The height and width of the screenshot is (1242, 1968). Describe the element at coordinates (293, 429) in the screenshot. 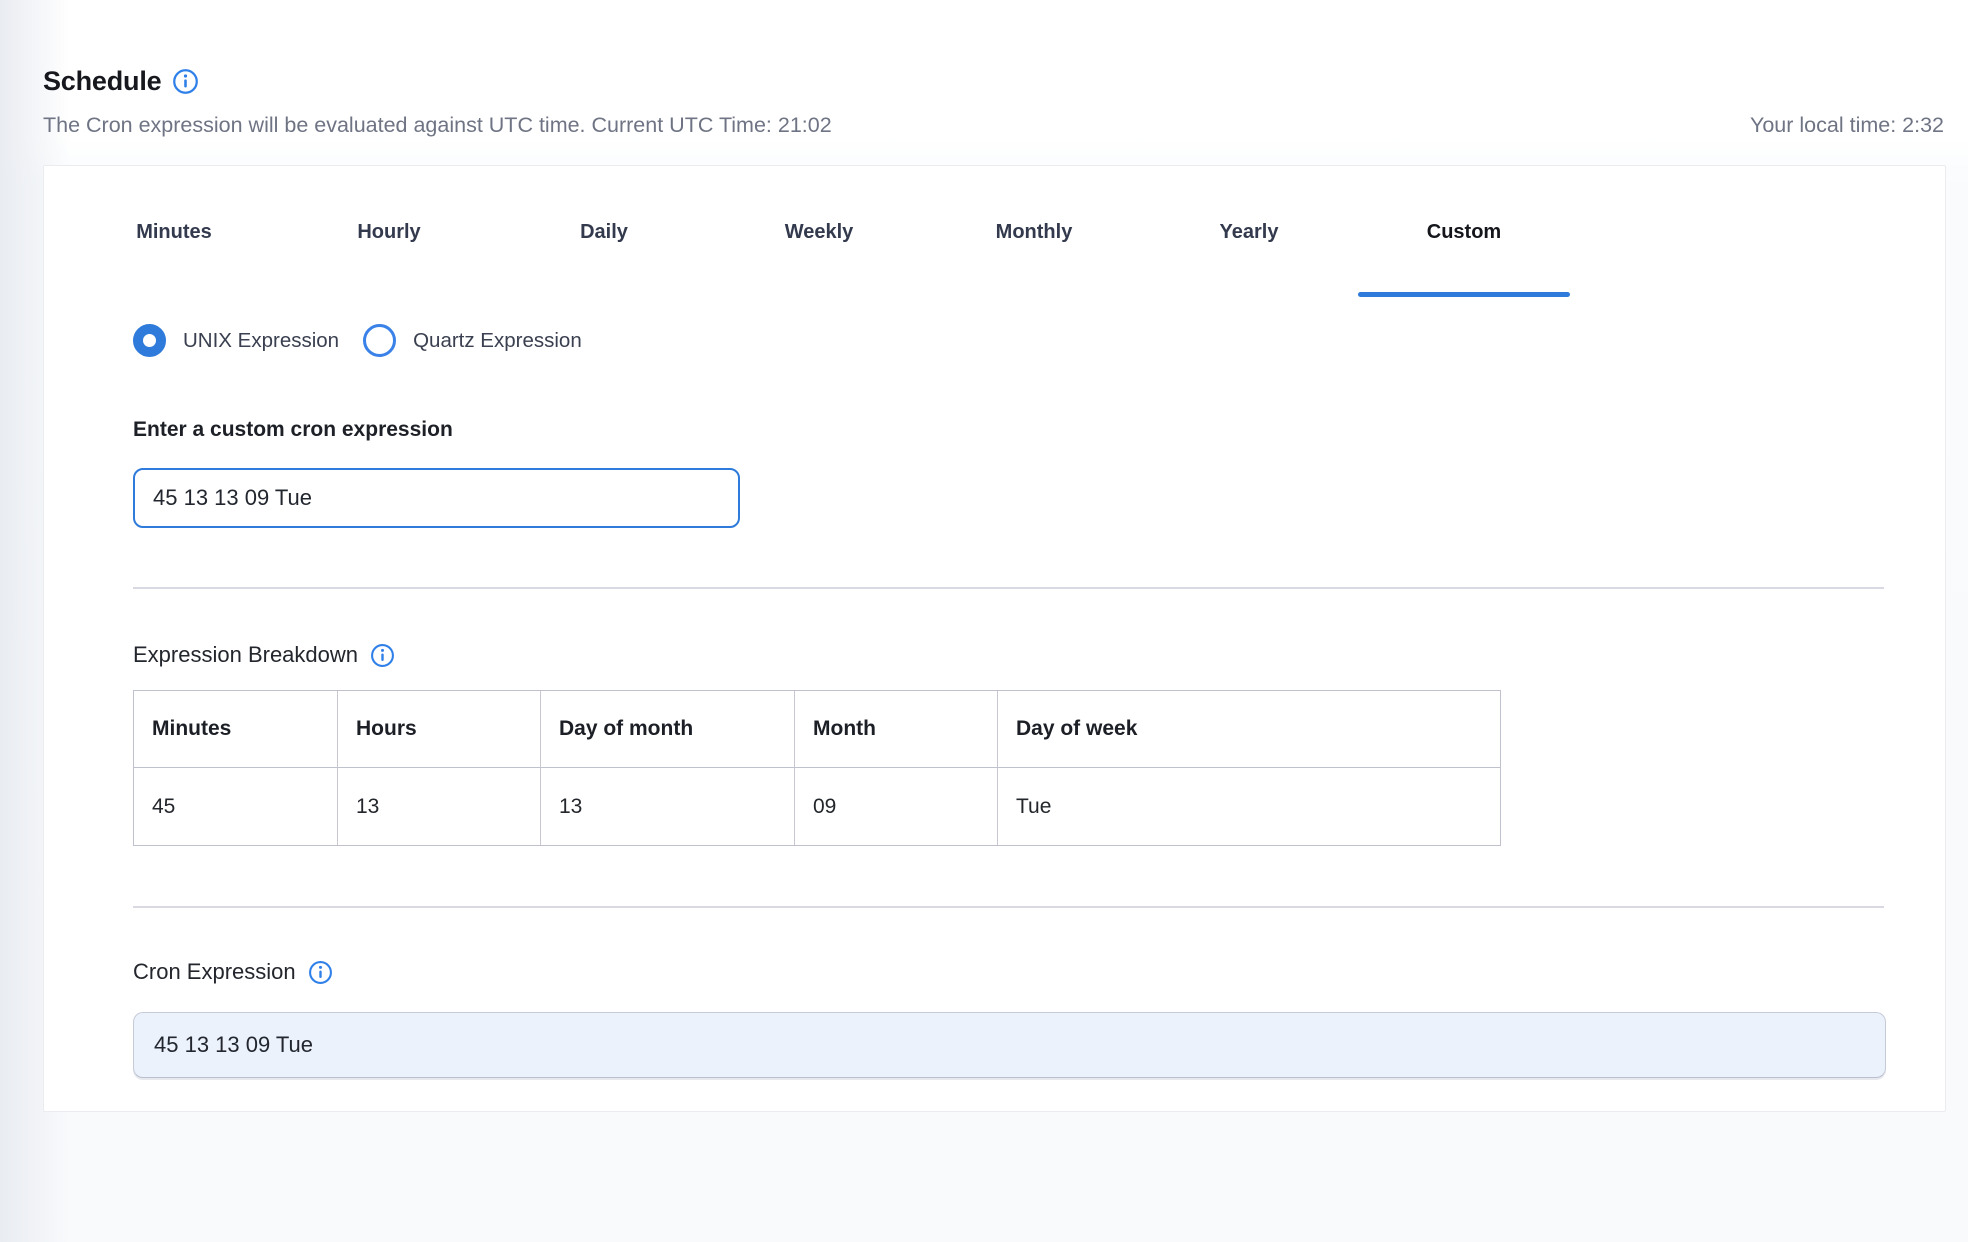

I see `custom-expression-label: Enter a custom cron expression` at that location.